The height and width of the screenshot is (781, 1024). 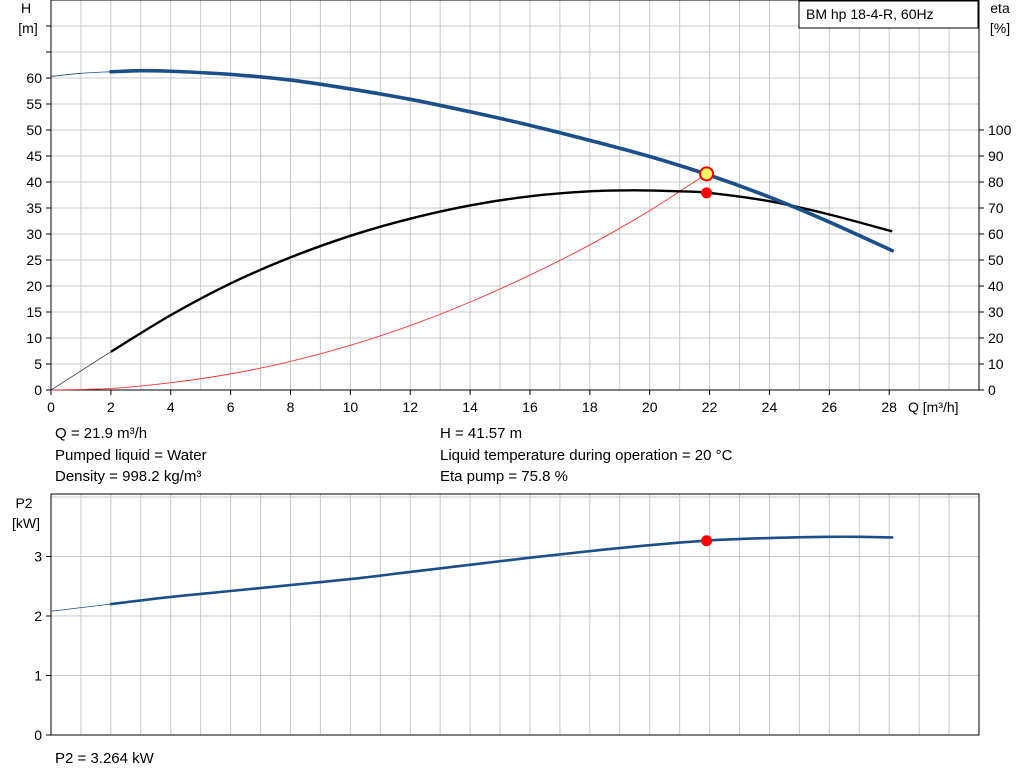 I want to click on performance-y2-ticks: 0 10 20 30 40 50 60 70 80 90 100, so click(x=995, y=260).